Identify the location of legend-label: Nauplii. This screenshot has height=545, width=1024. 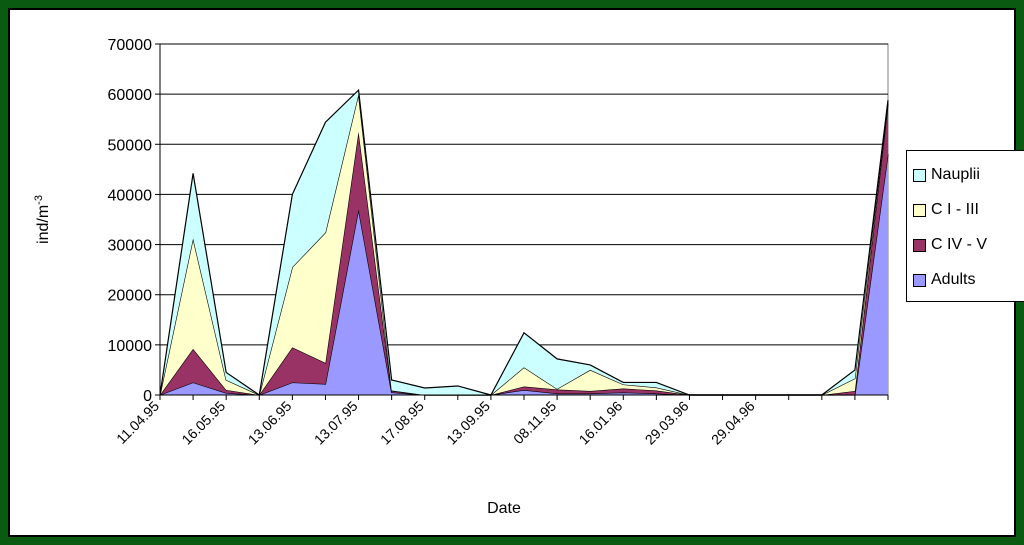
(955, 174).